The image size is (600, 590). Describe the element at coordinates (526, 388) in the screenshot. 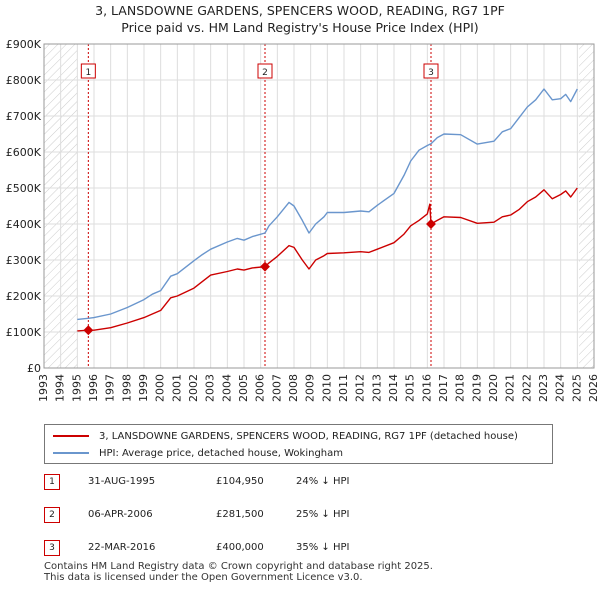

I see `x-tick-label: 2022` at that location.